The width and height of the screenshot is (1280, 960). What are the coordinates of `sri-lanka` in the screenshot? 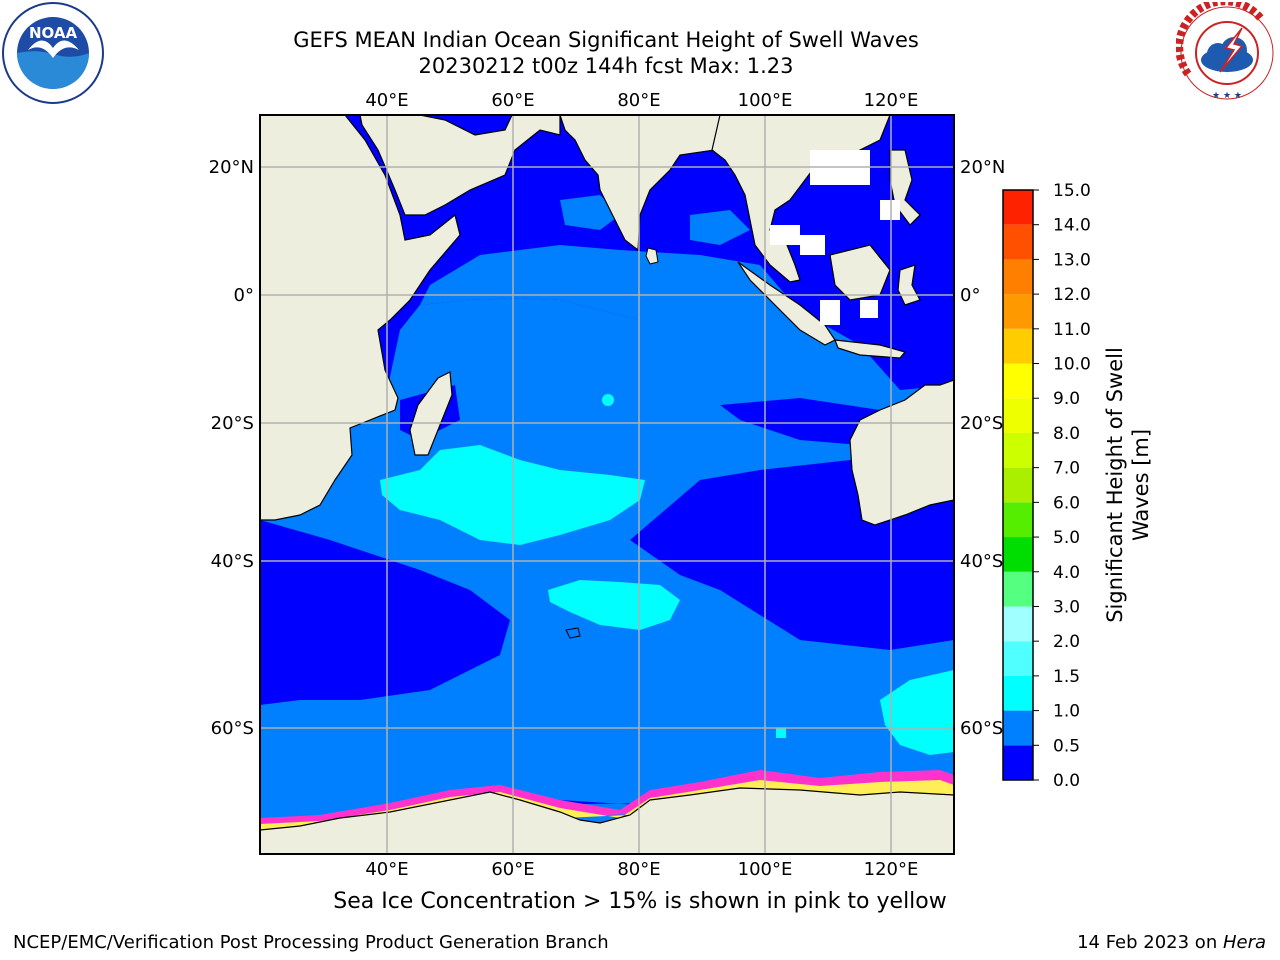 It's located at (652, 256).